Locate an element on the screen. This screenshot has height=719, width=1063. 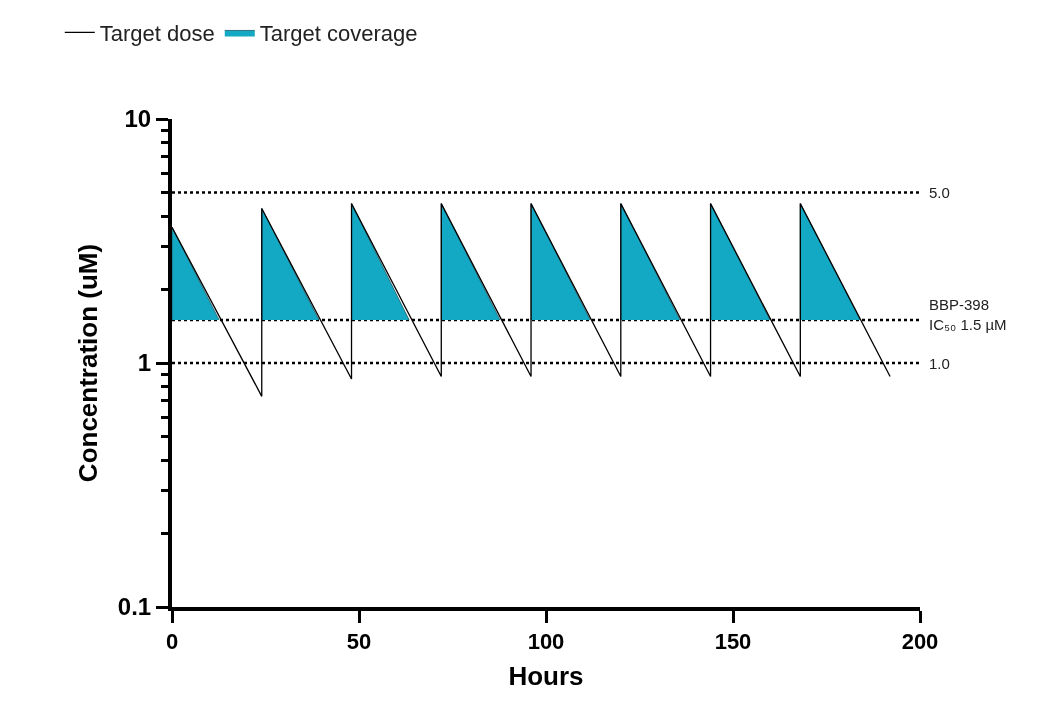
legend-label: Target coverage is located at coordinates (338, 34).